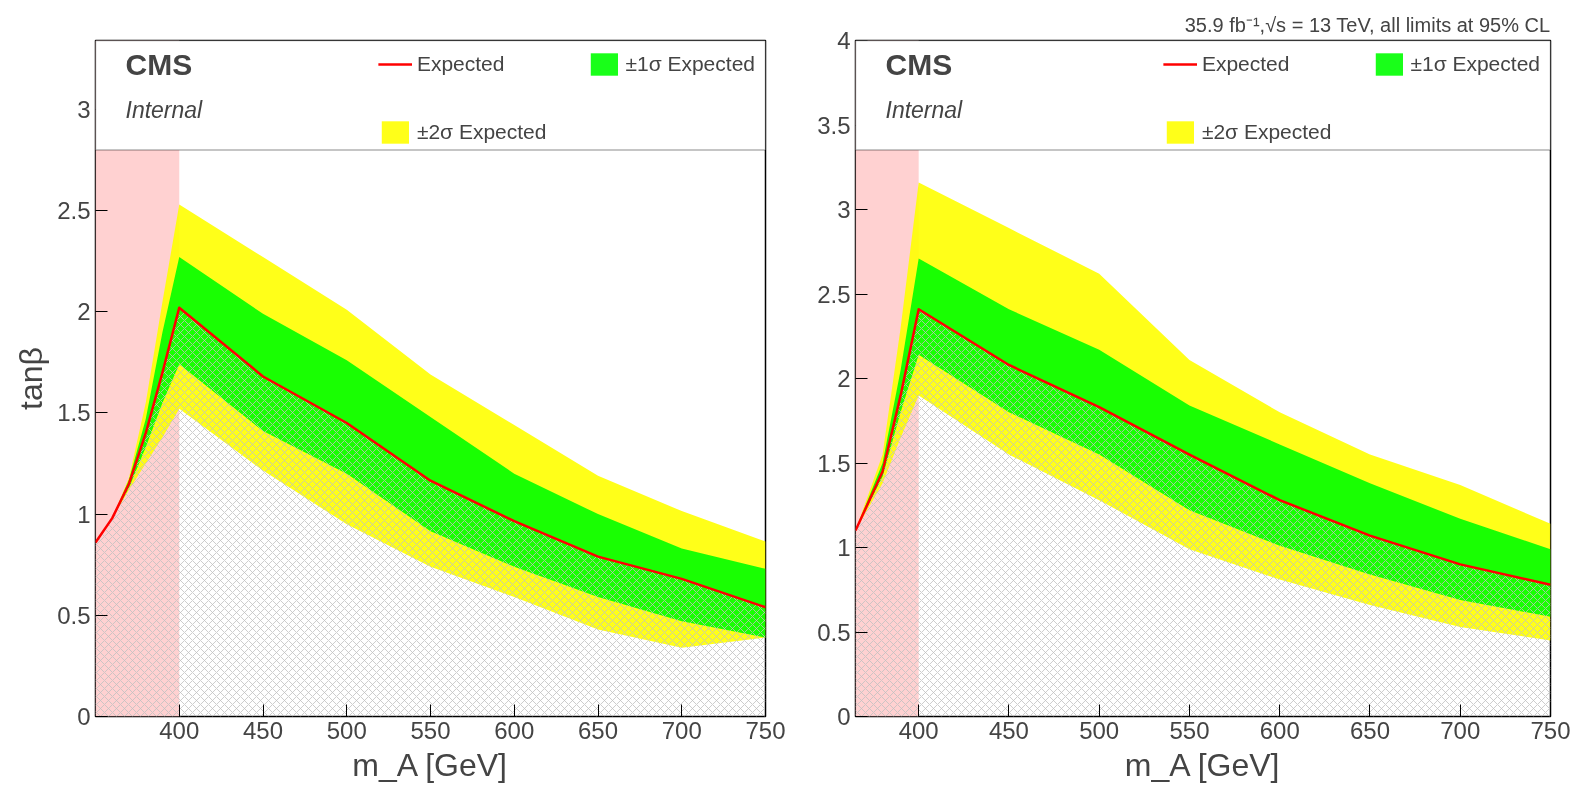  What do you see at coordinates (834, 125) in the screenshot?
I see `y-tick-label: 3.5` at bounding box center [834, 125].